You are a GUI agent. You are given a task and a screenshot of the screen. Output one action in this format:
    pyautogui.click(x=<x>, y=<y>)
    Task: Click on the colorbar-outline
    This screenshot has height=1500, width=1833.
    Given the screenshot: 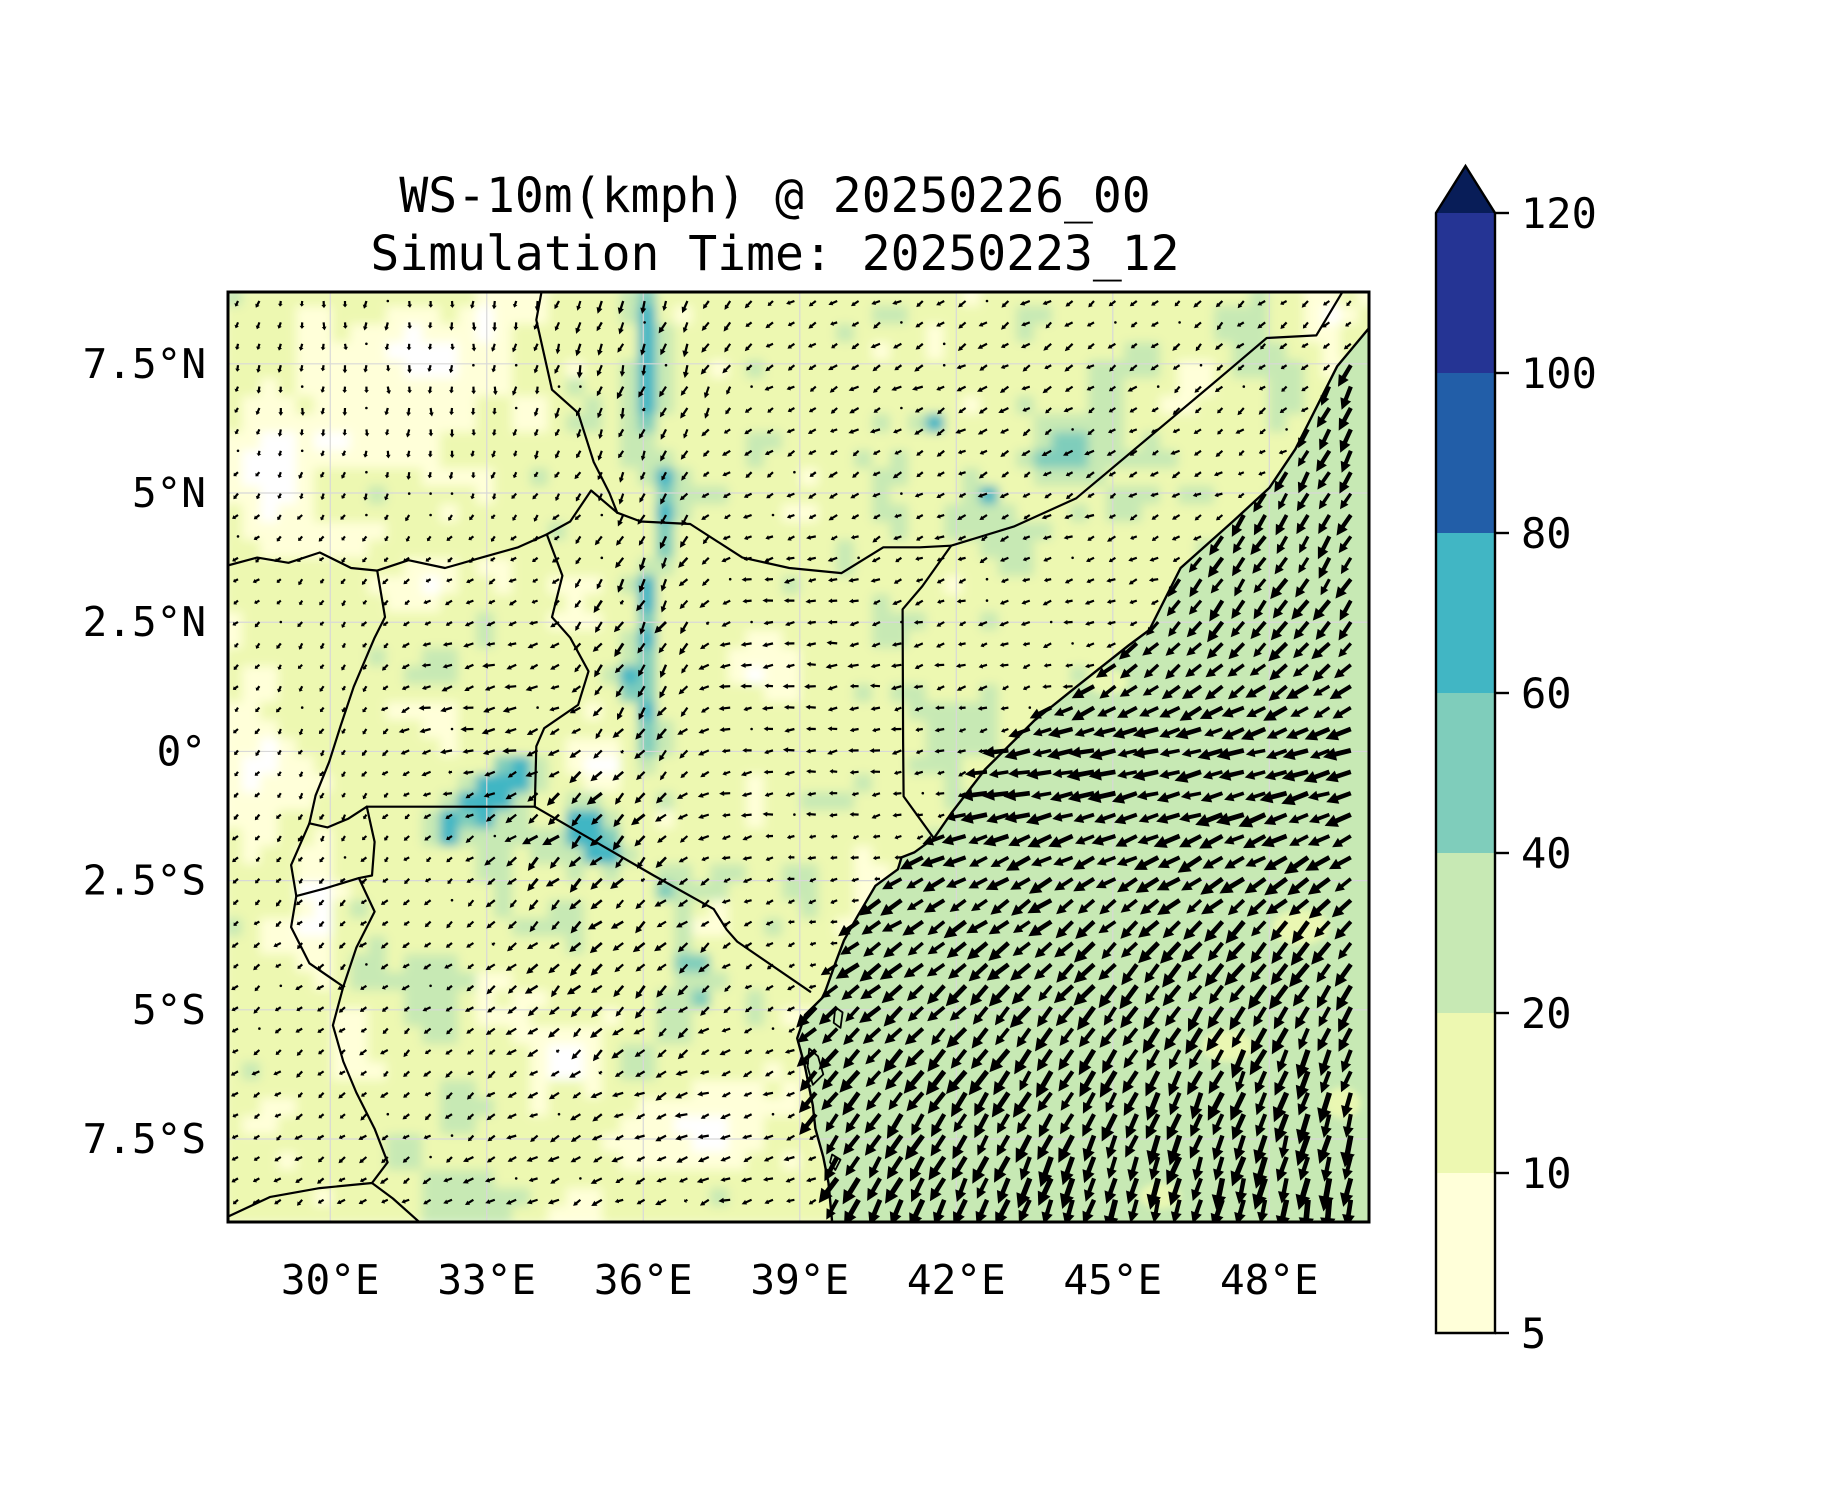 What is the action you would take?
    pyautogui.click(x=1465, y=749)
    